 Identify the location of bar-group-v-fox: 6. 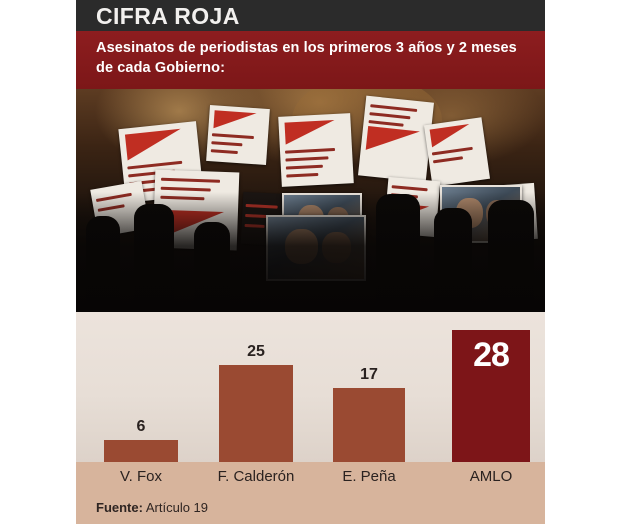
(141, 387).